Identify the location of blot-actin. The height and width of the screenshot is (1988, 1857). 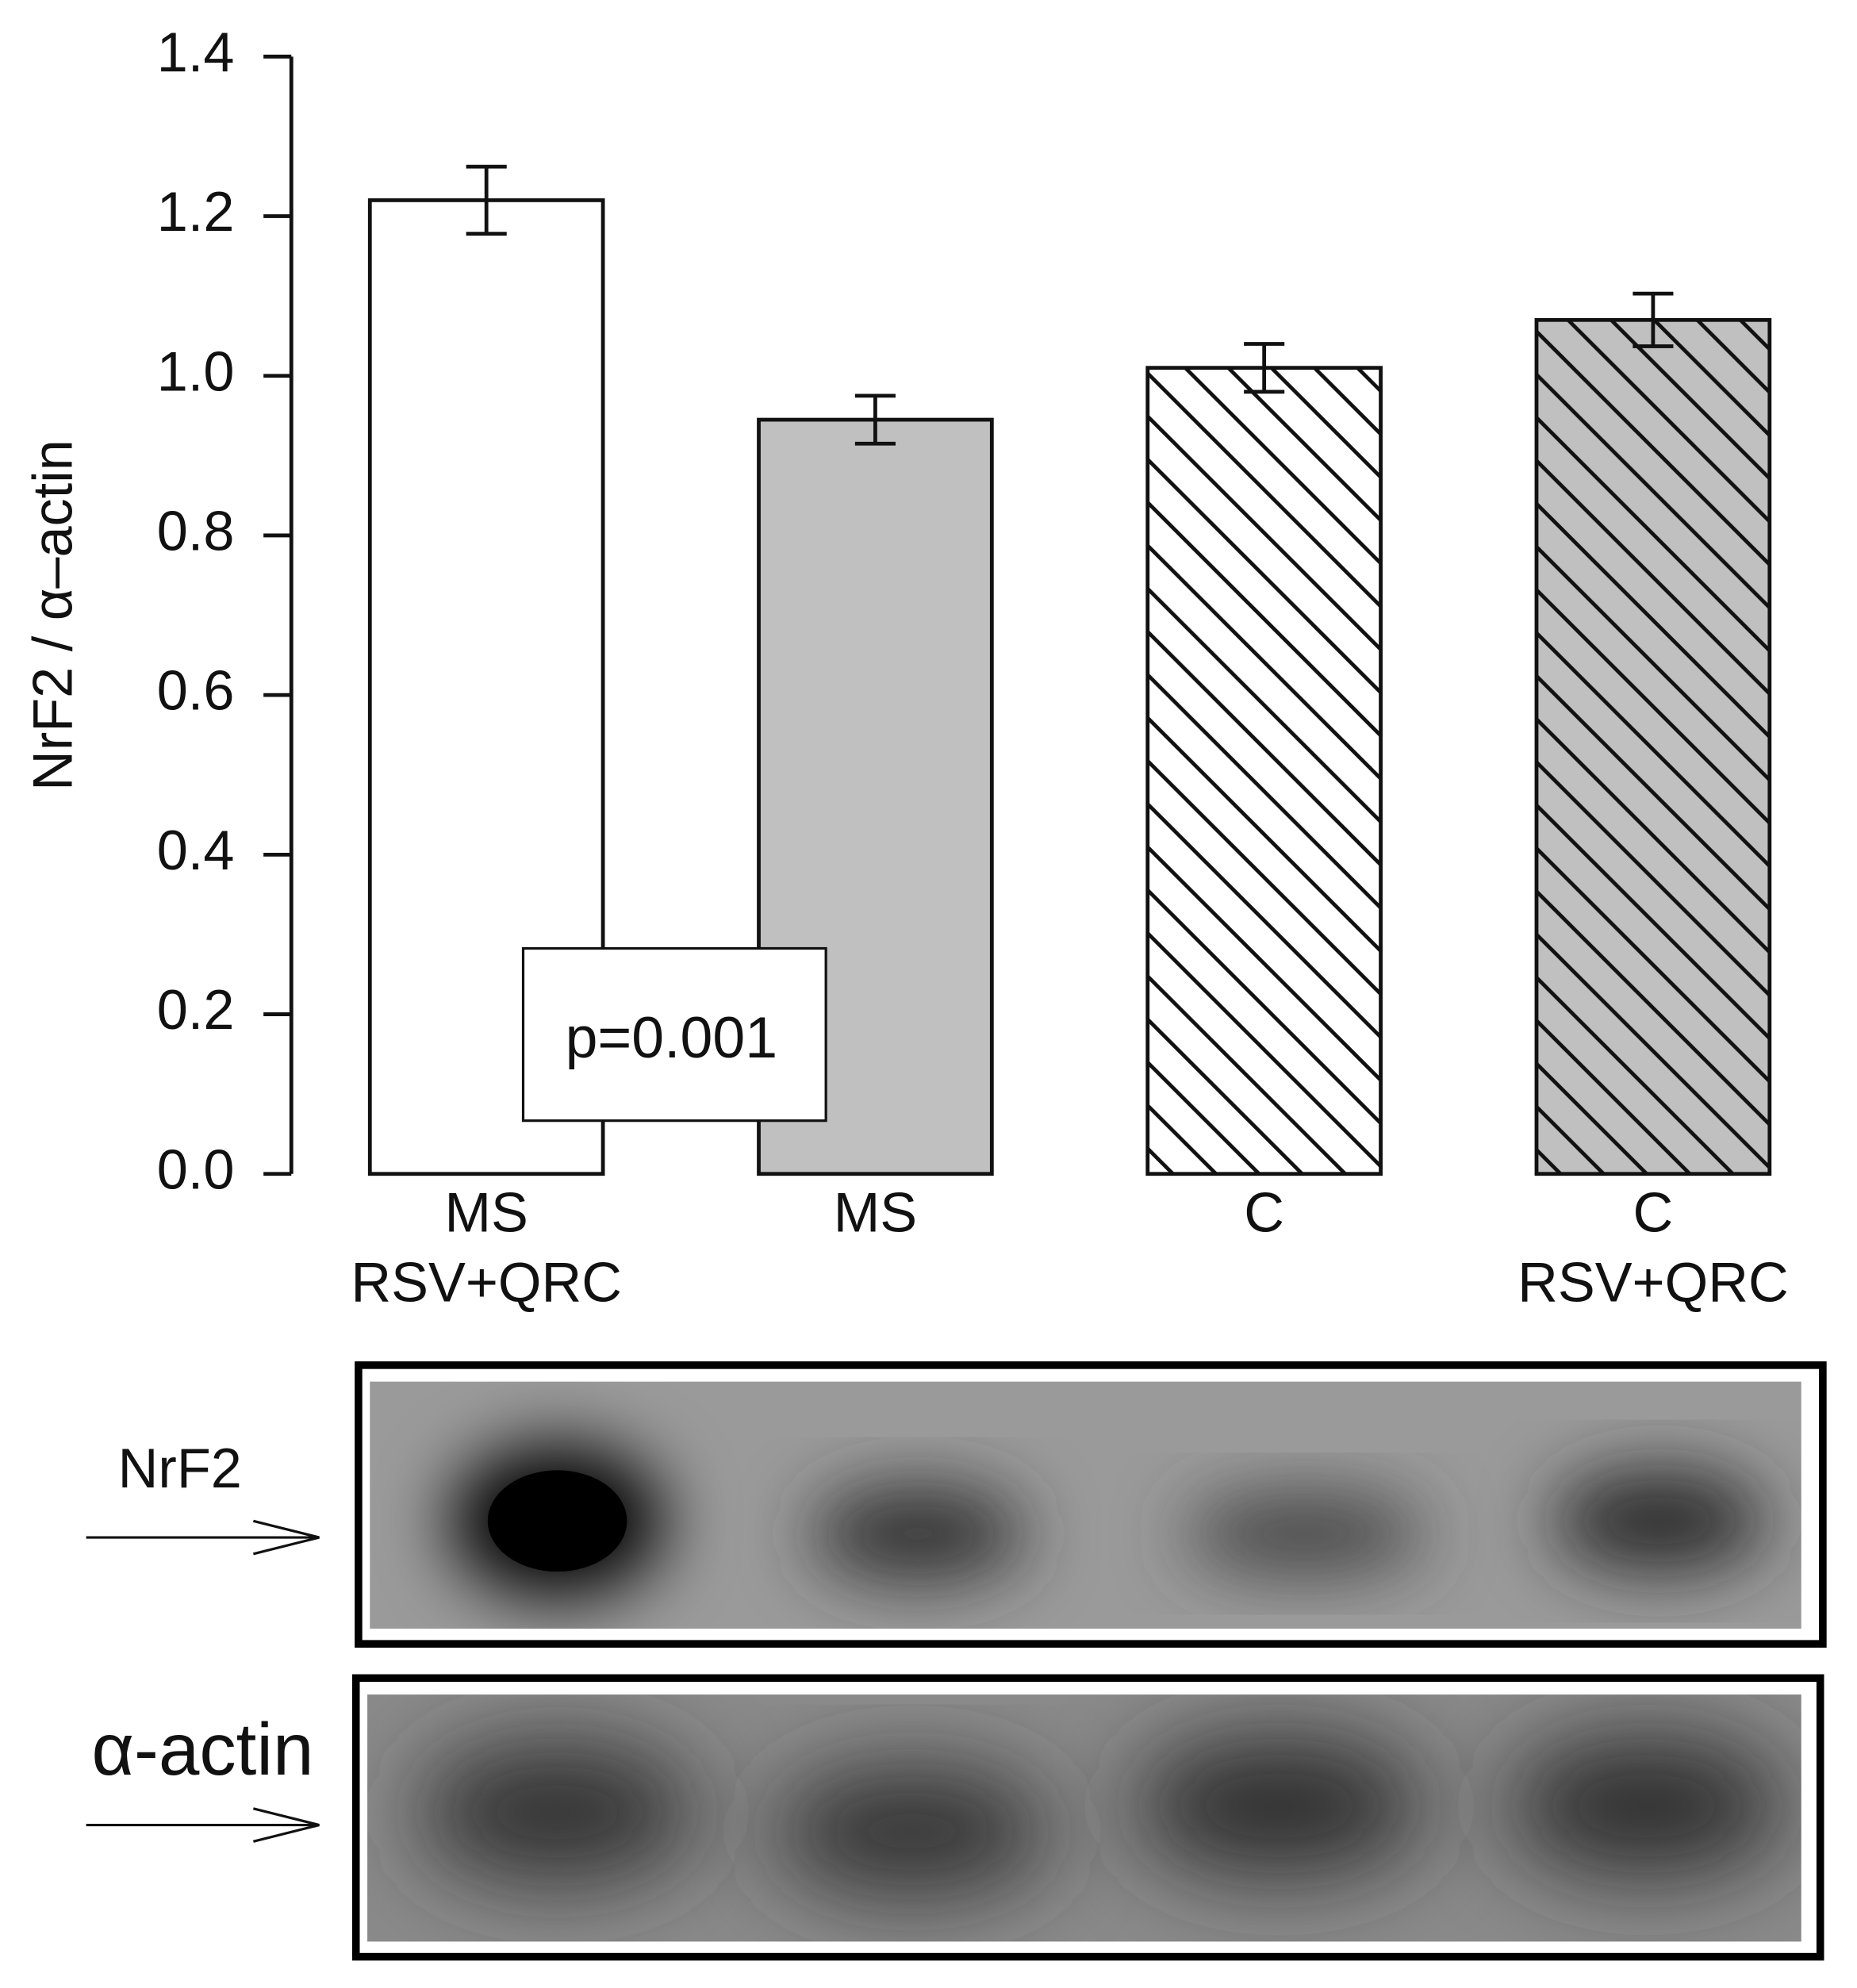
(1087, 1818).